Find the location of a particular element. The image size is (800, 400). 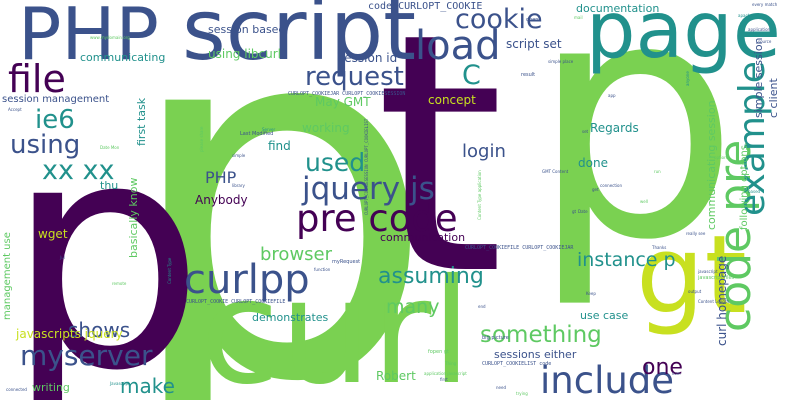

word-following-options: following options is located at coordinates (744, 187).